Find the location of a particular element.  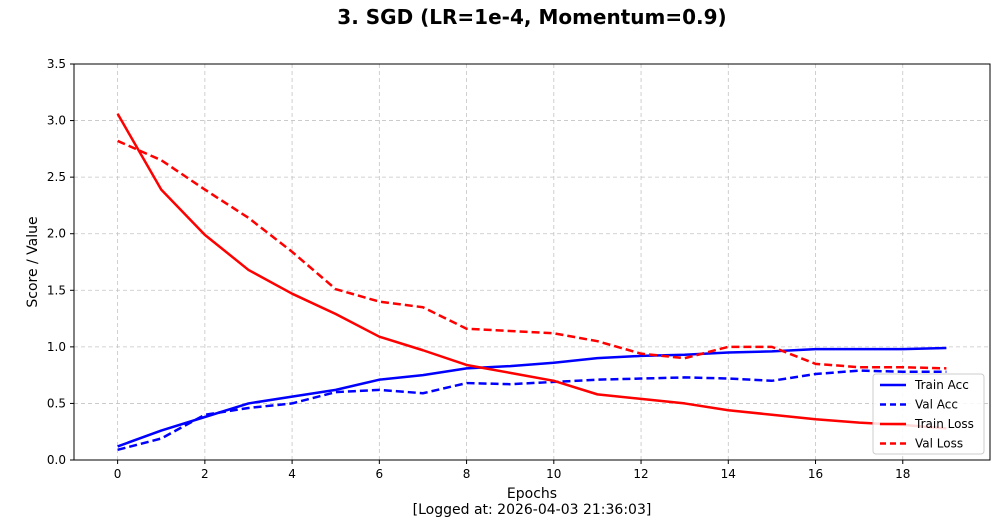

x-tick-label: 8 is located at coordinates (467, 474).